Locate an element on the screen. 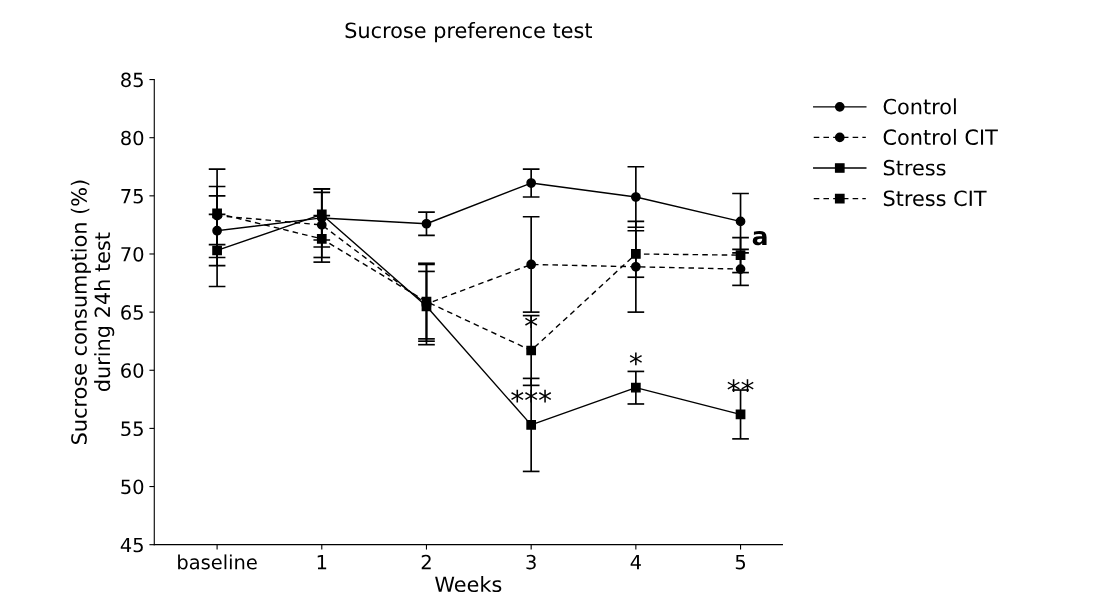  legend-label: Control CIT is located at coordinates (940, 137).